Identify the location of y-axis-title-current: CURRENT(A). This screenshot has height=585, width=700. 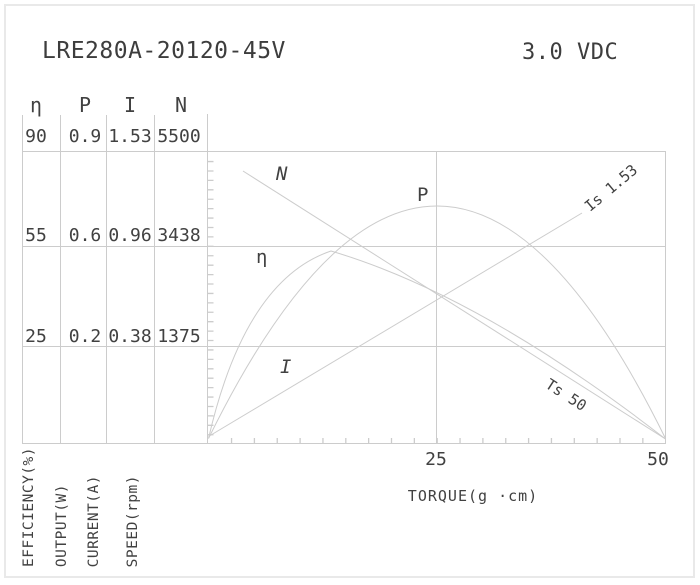
(94, 520).